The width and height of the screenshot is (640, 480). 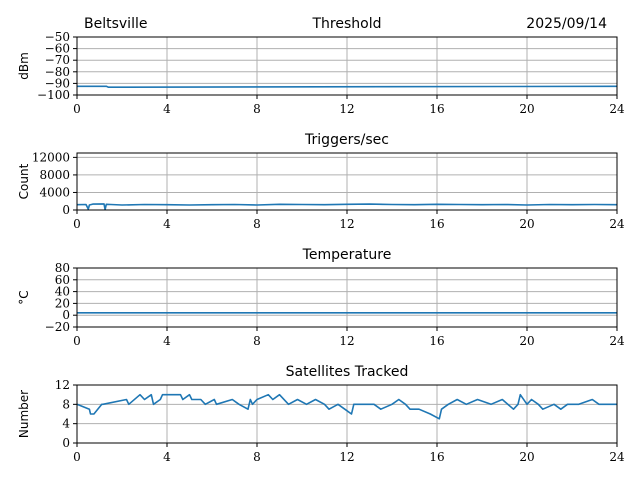 I want to click on temperature-ytick-label-3: 40, so click(x=62, y=292).